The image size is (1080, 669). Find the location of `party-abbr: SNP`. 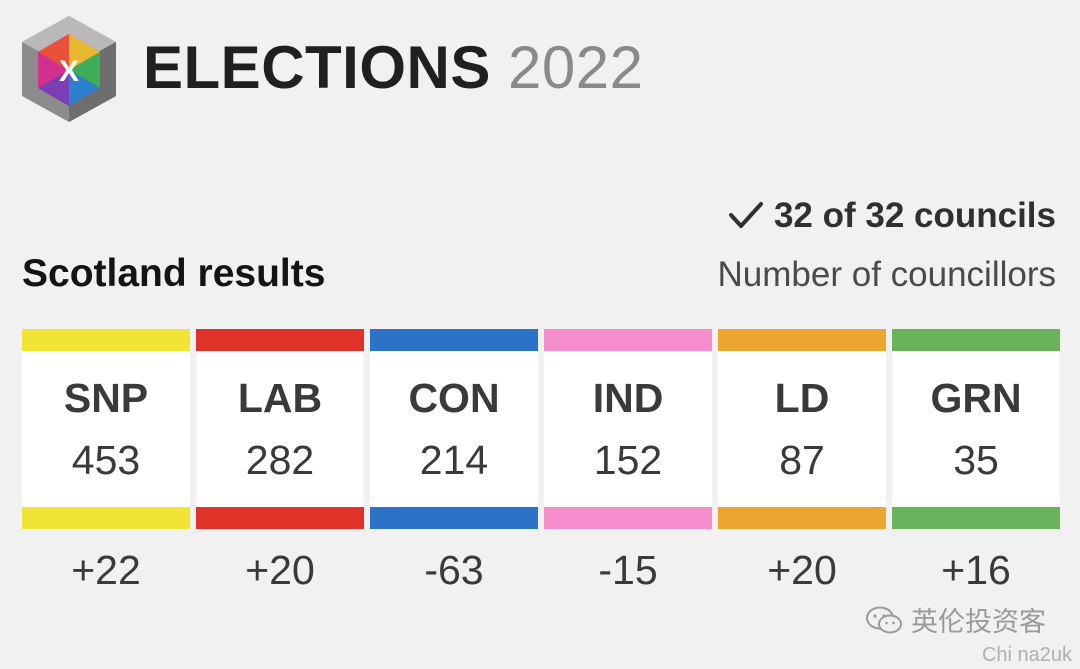

party-abbr: SNP is located at coordinates (106, 398).